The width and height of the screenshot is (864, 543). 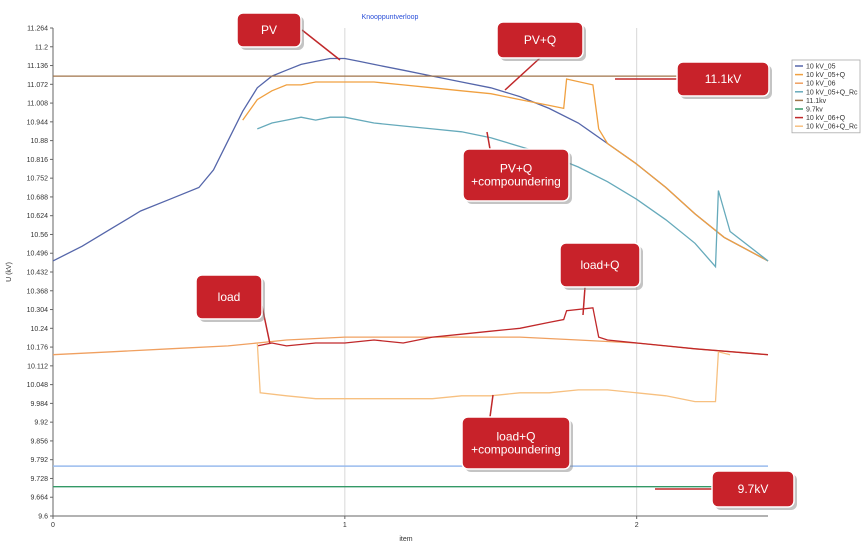 What do you see at coordinates (637, 525) in the screenshot?
I see `x-tick-label: 2` at bounding box center [637, 525].